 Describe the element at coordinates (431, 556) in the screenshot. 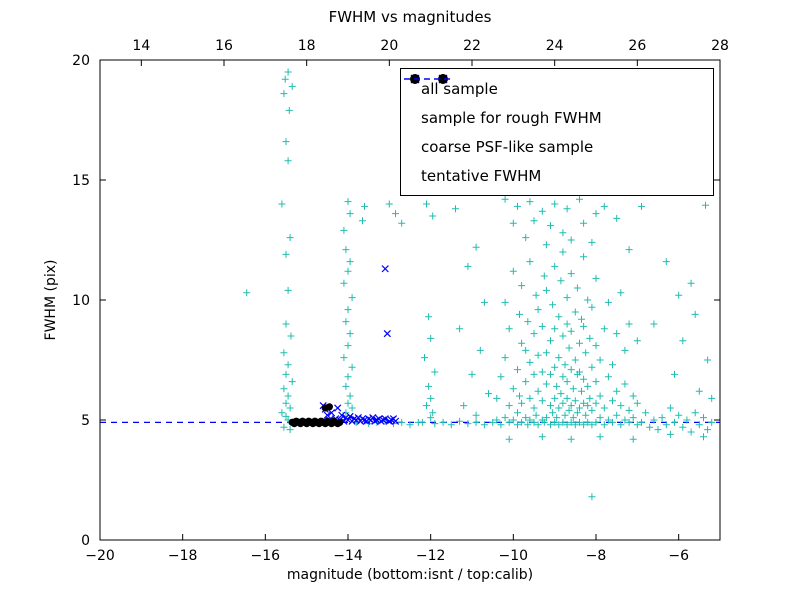

I see `svg-text: −12` at that location.